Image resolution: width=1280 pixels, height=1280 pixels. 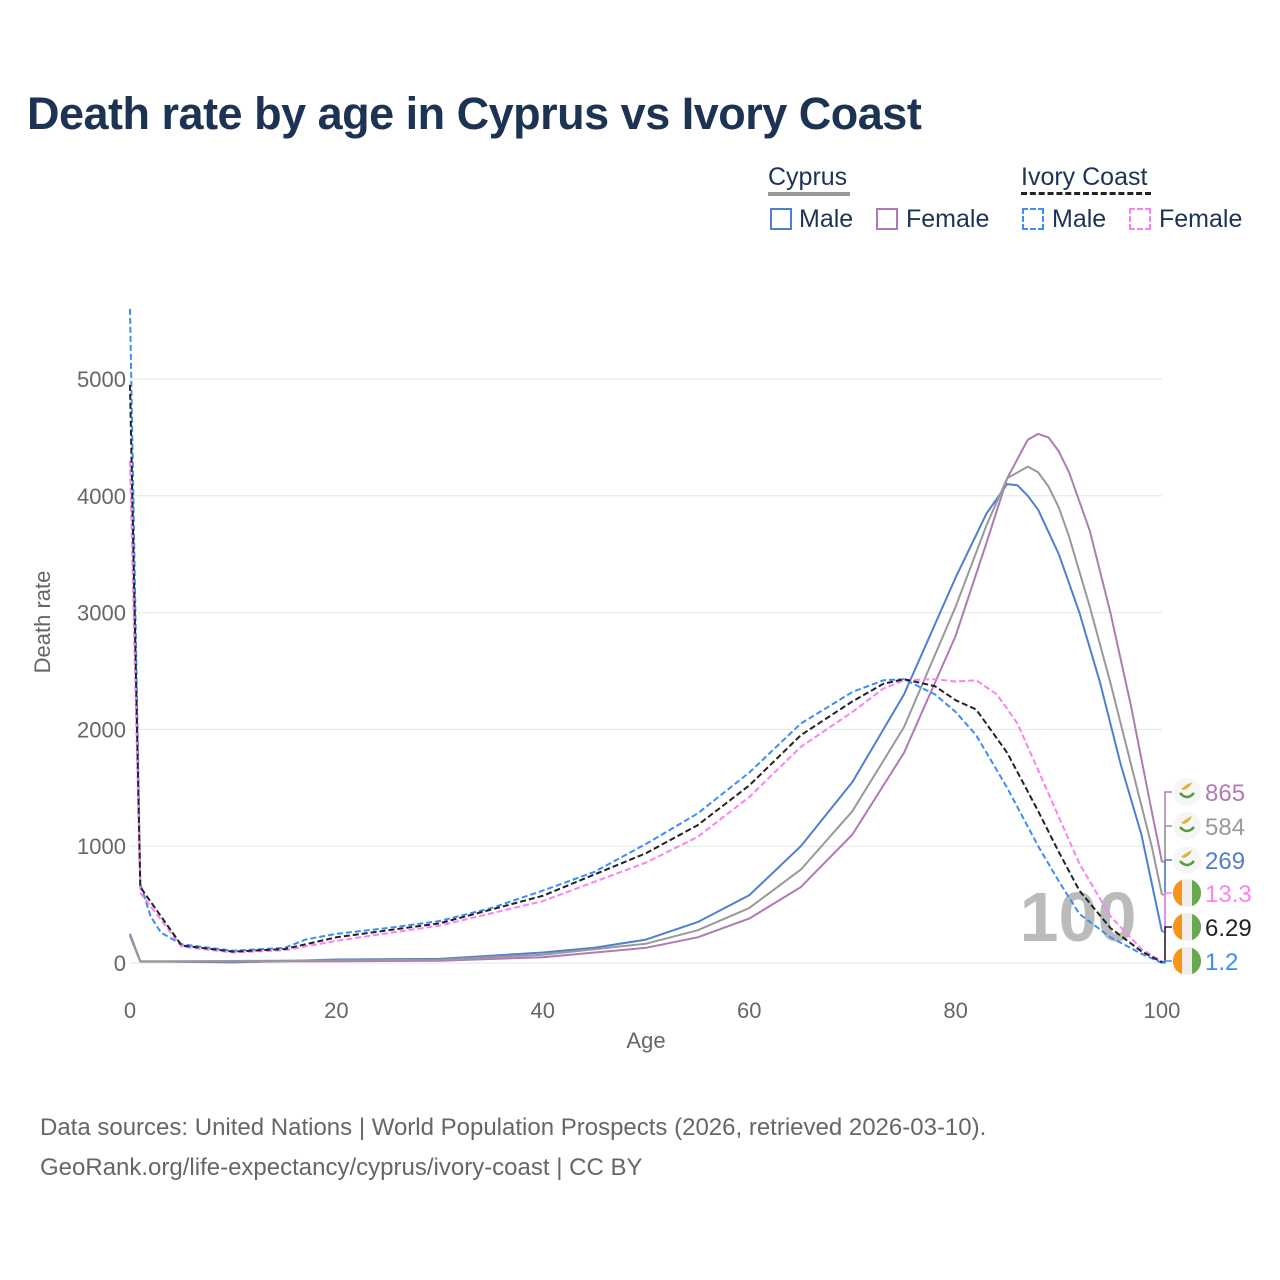 I want to click on end-value-label: 13.3, so click(x=1228, y=894).